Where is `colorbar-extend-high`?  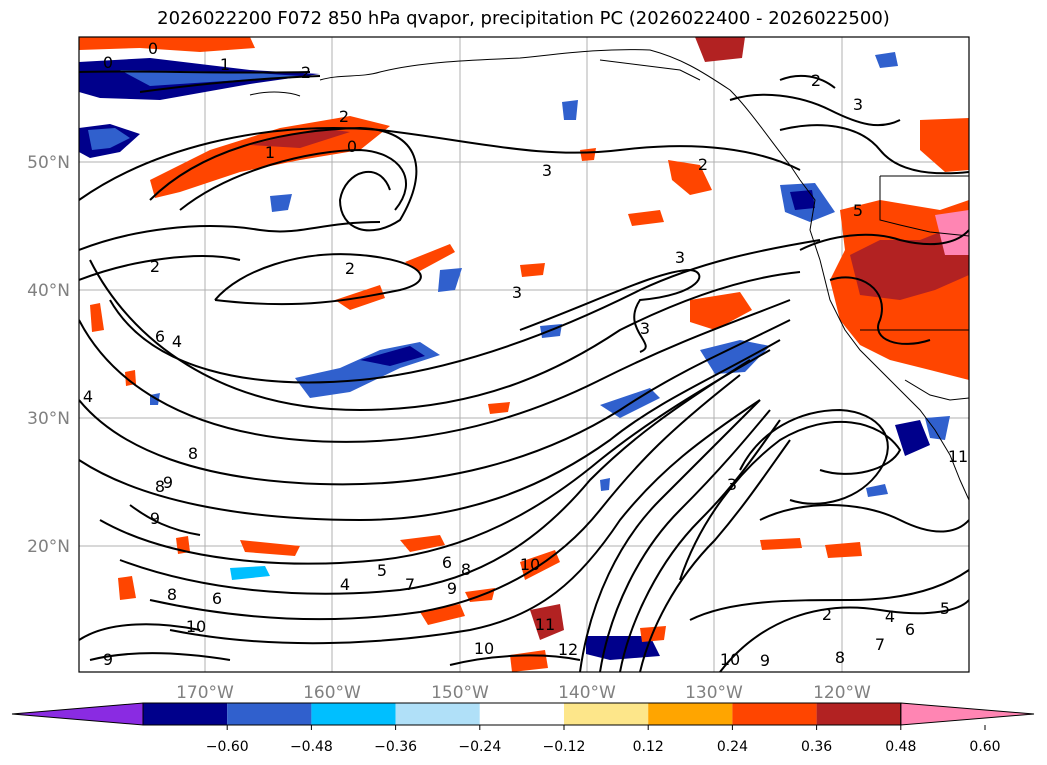 colorbar-extend-high is located at coordinates (967, 714).